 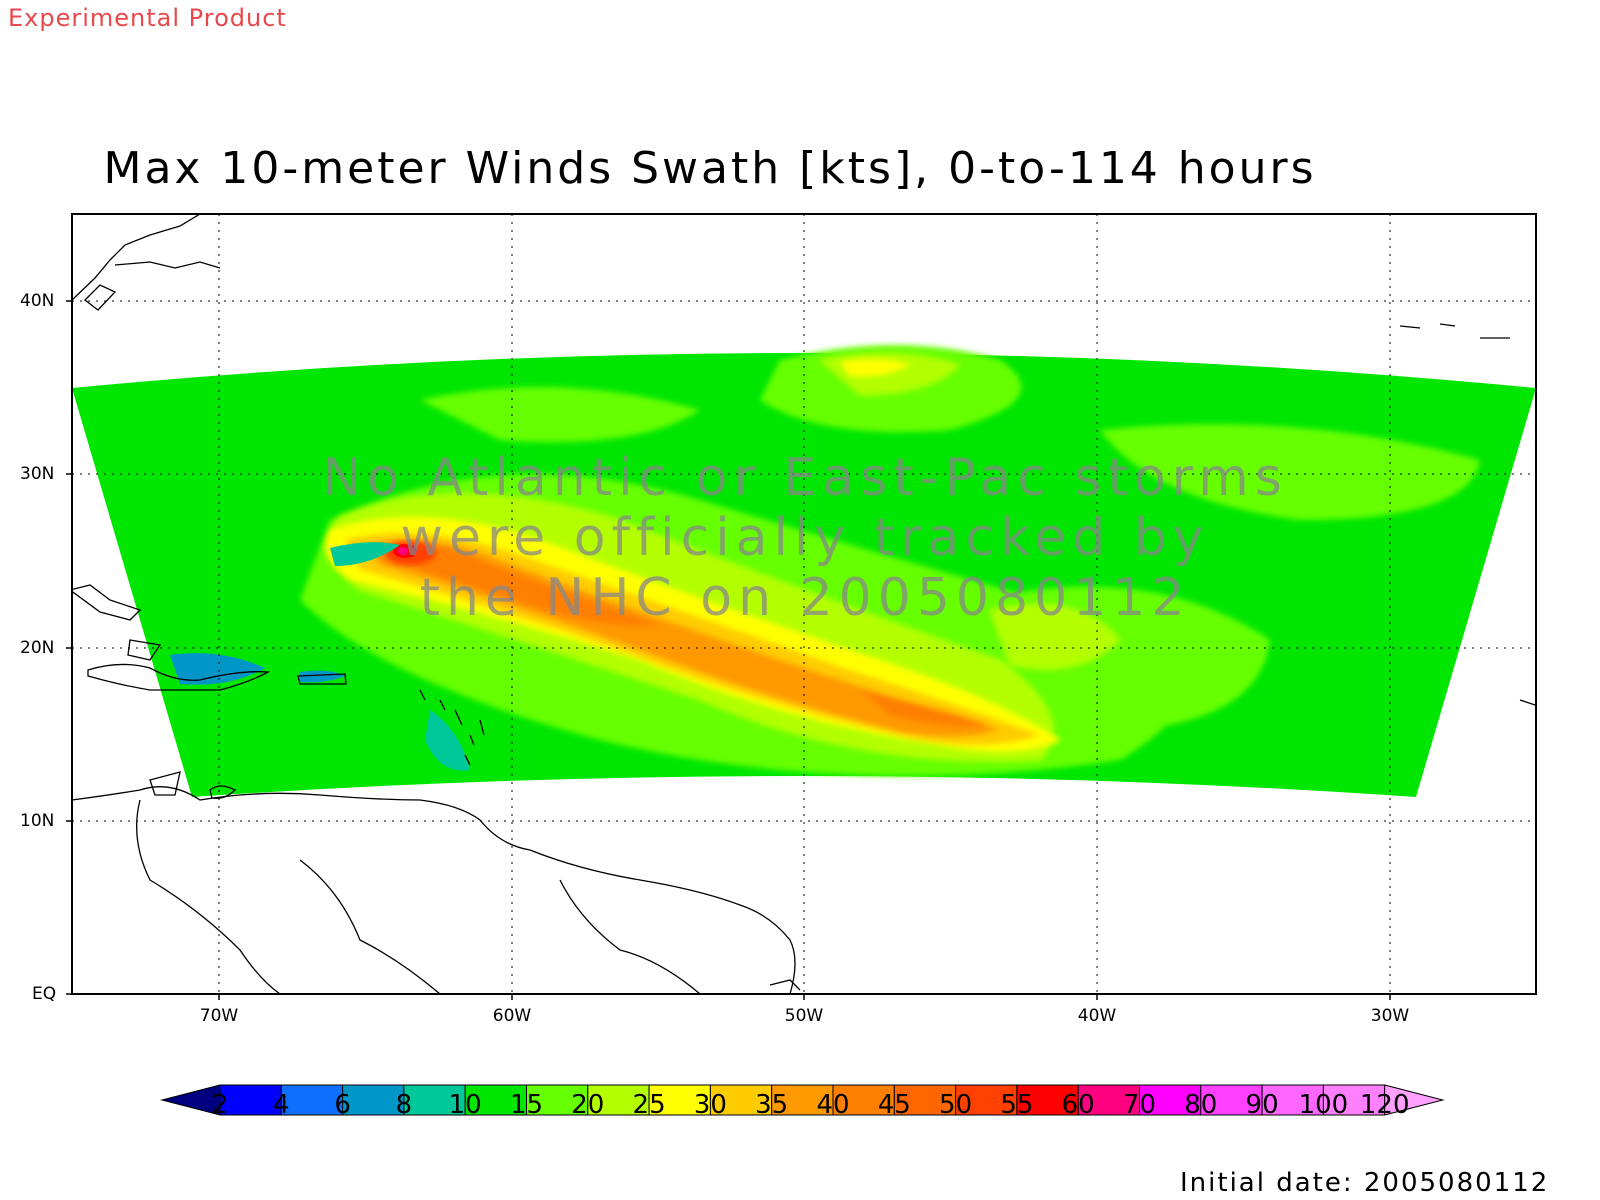 What do you see at coordinates (37, 301) in the screenshot?
I see `y-tick-label: 40N` at bounding box center [37, 301].